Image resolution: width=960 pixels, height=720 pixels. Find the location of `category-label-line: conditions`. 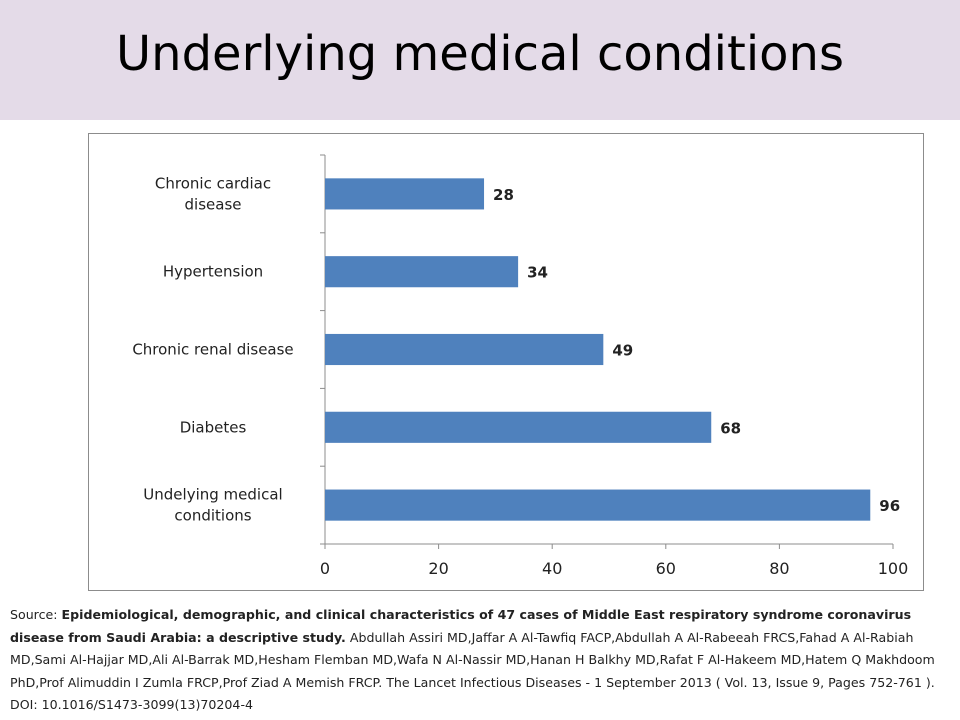

category-label-line: conditions is located at coordinates (212, 516).